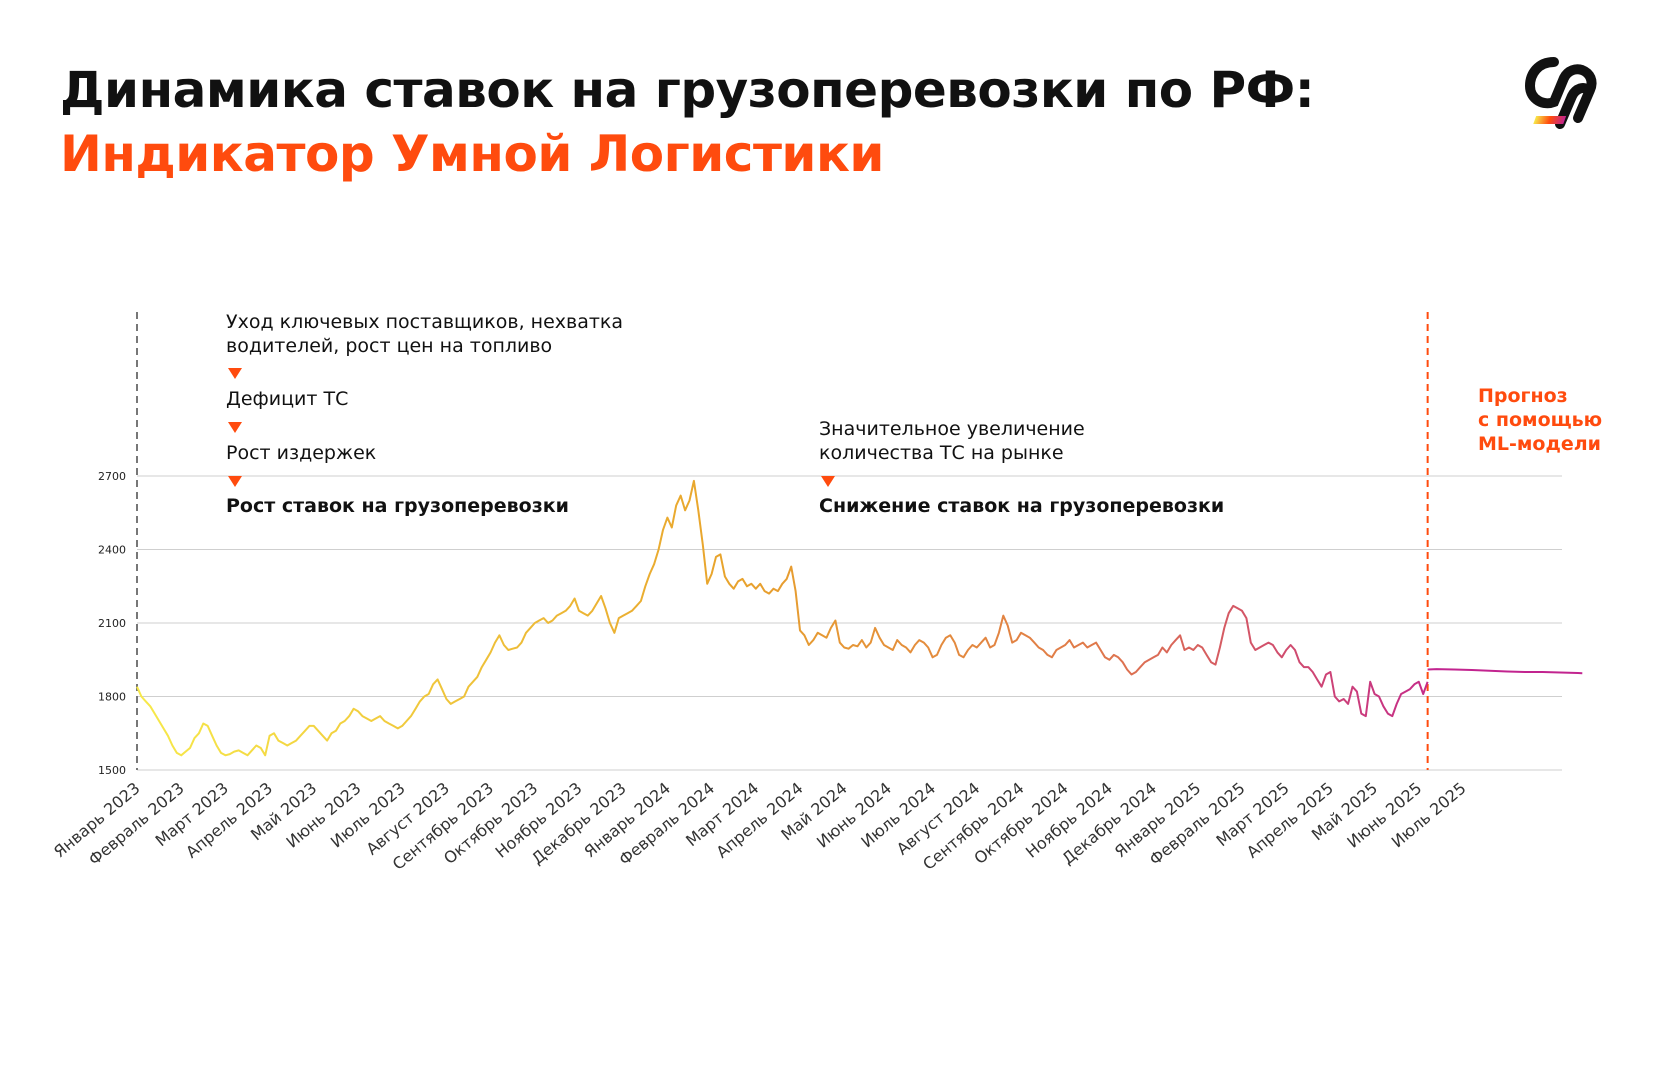 The width and height of the screenshot is (1661, 1080). I want to click on annotation-step-costs: Рост издержек, so click(301, 453).